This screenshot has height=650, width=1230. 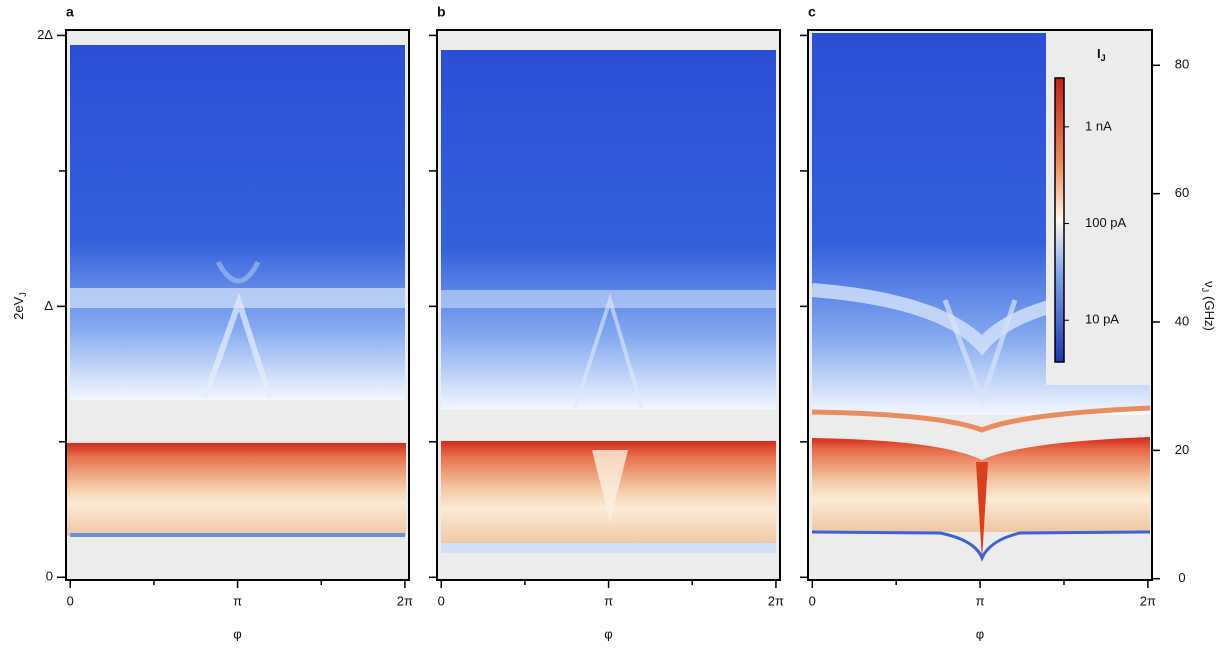 I want to click on panel-label: b, so click(x=441, y=12).